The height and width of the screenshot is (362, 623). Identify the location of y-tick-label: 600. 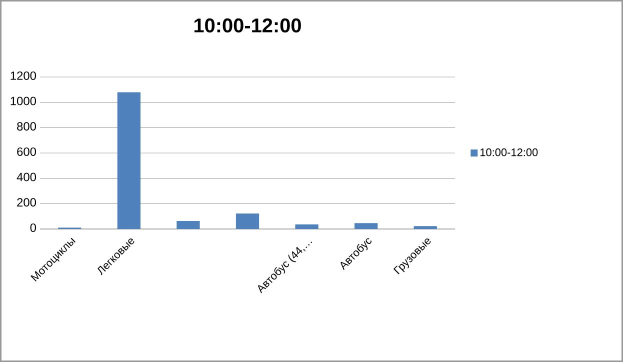
(26, 151).